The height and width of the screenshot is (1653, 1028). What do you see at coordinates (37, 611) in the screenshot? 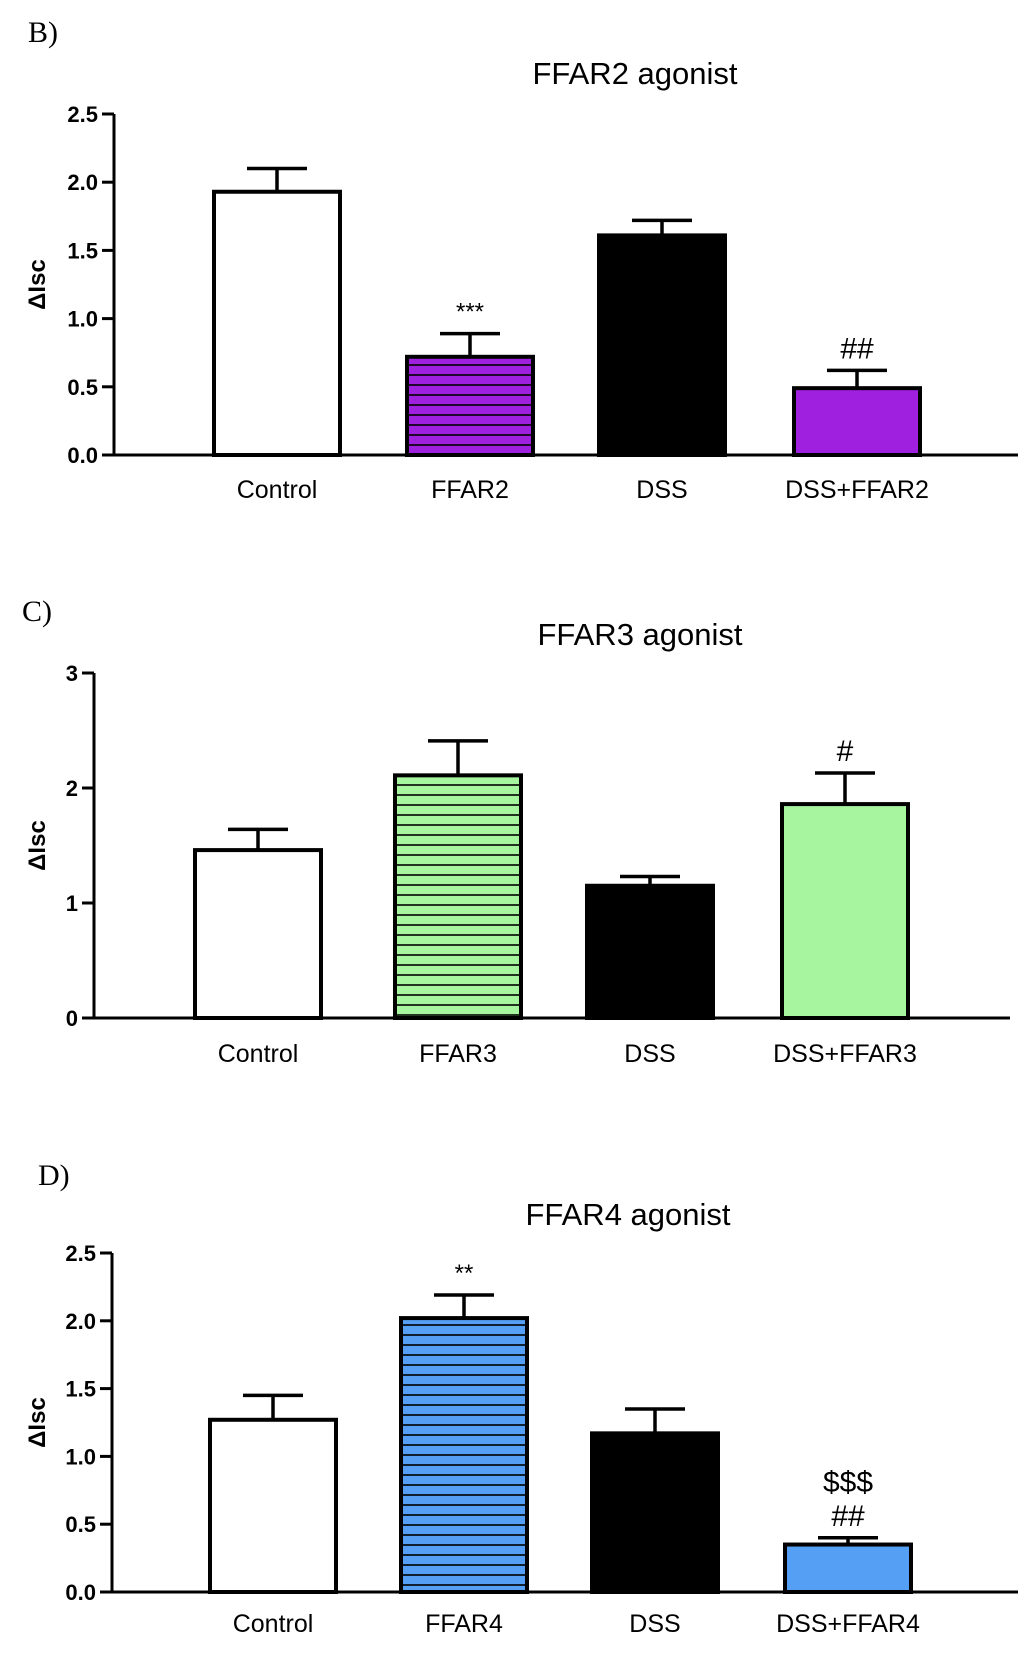
I see `panel-label: C)` at bounding box center [37, 611].